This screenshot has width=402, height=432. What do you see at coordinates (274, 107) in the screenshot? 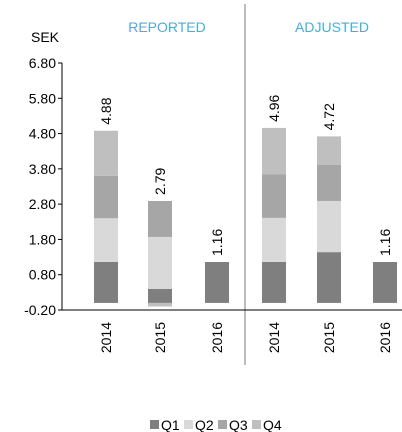
I see `total-label: 4.96` at bounding box center [274, 107].